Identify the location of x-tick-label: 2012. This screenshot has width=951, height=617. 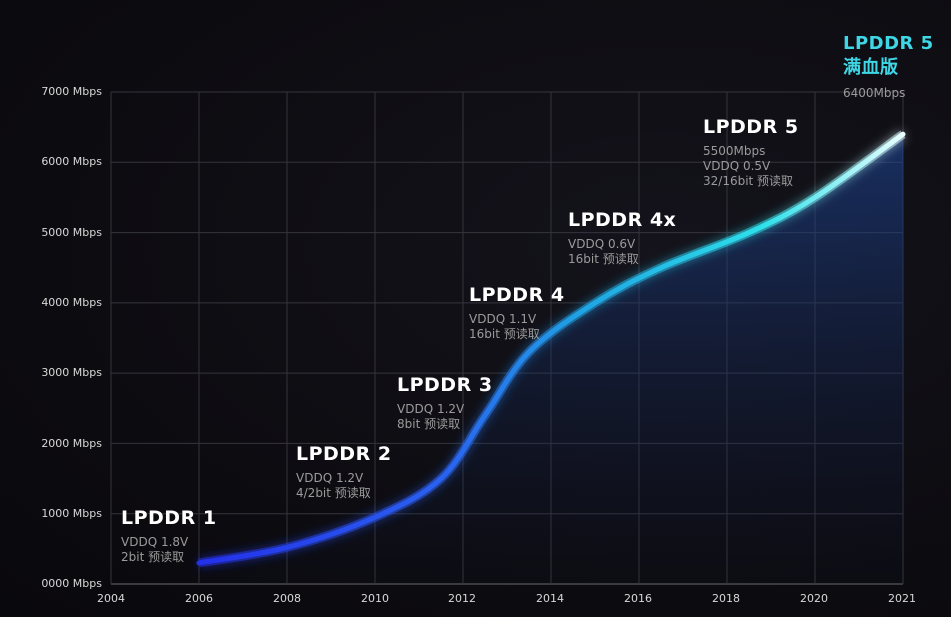
(462, 598).